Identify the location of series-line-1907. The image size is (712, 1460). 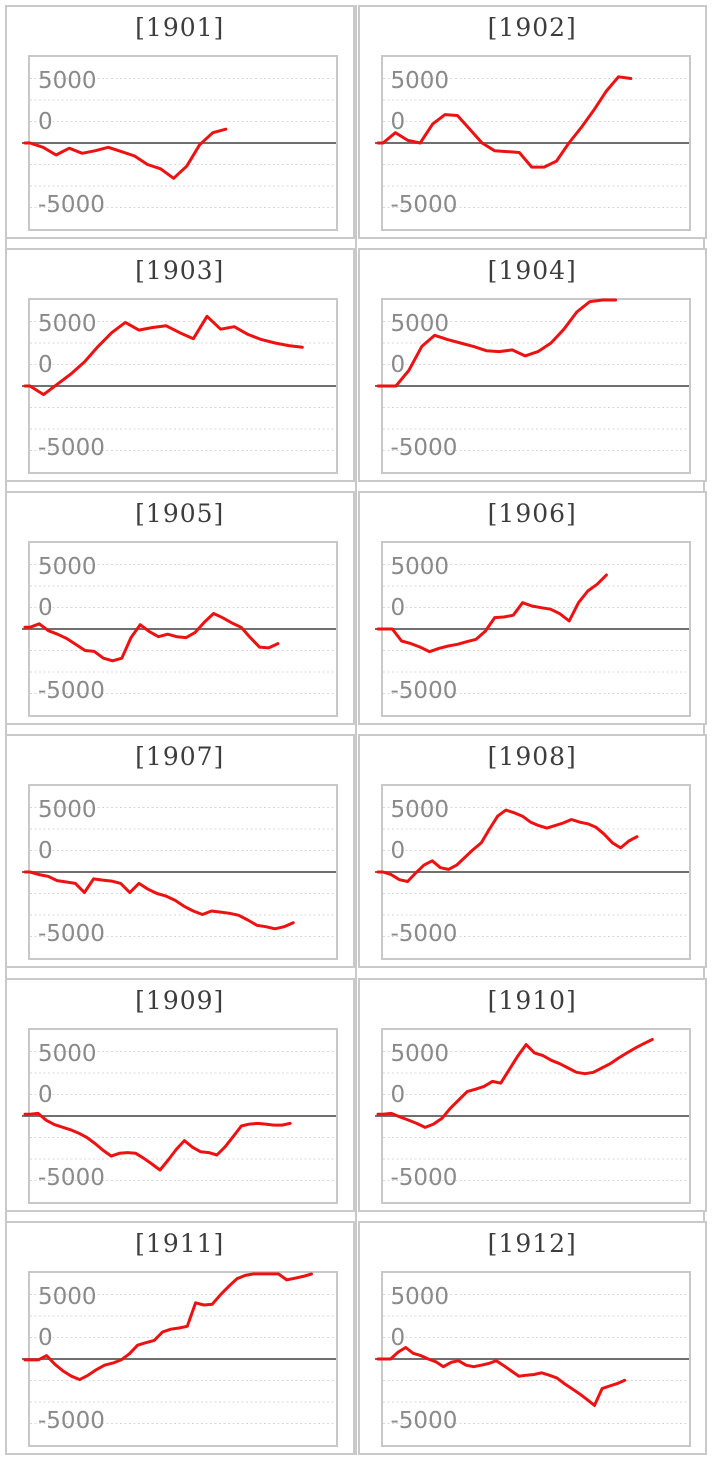
(159, 900).